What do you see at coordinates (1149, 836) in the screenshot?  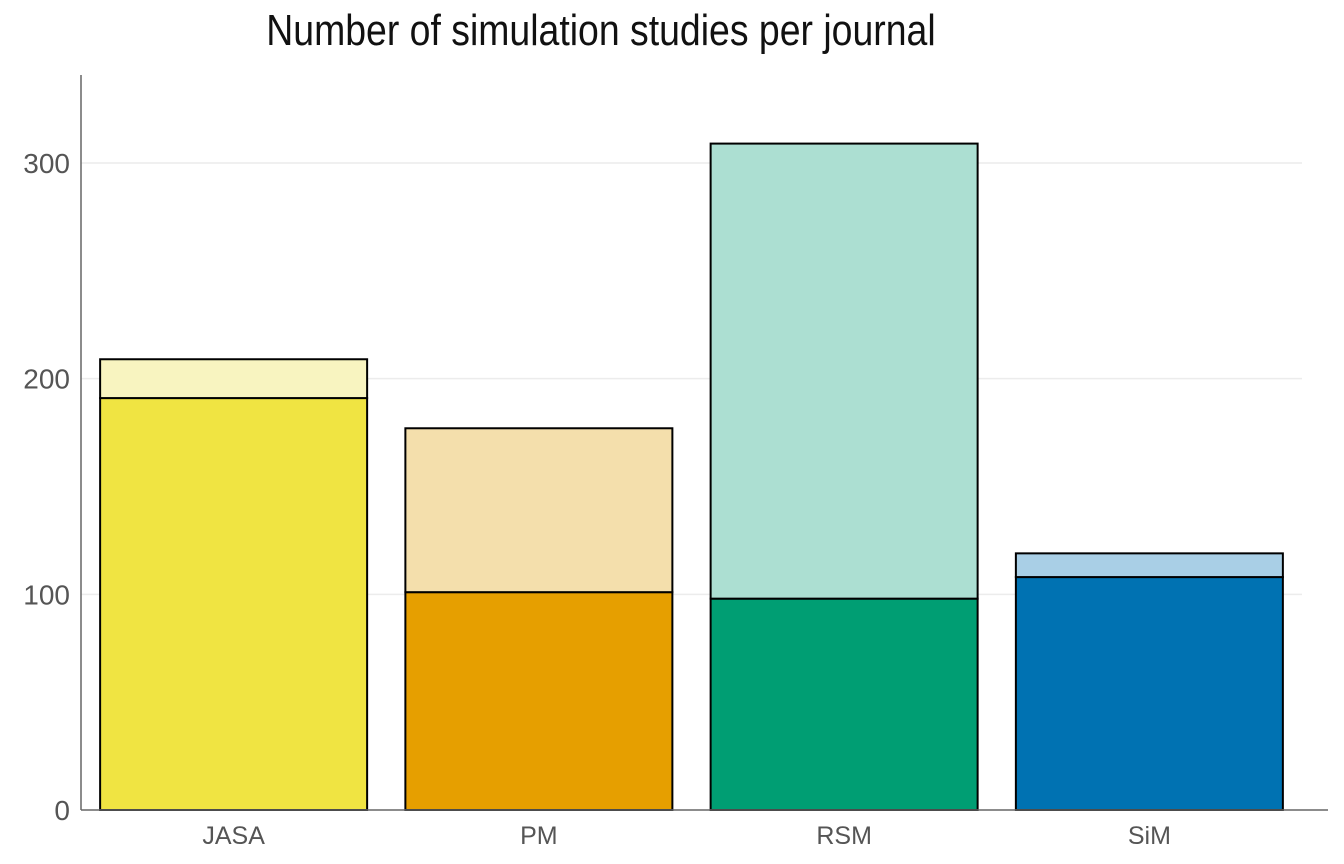 I see `x-tick-label: SiM` at bounding box center [1149, 836].